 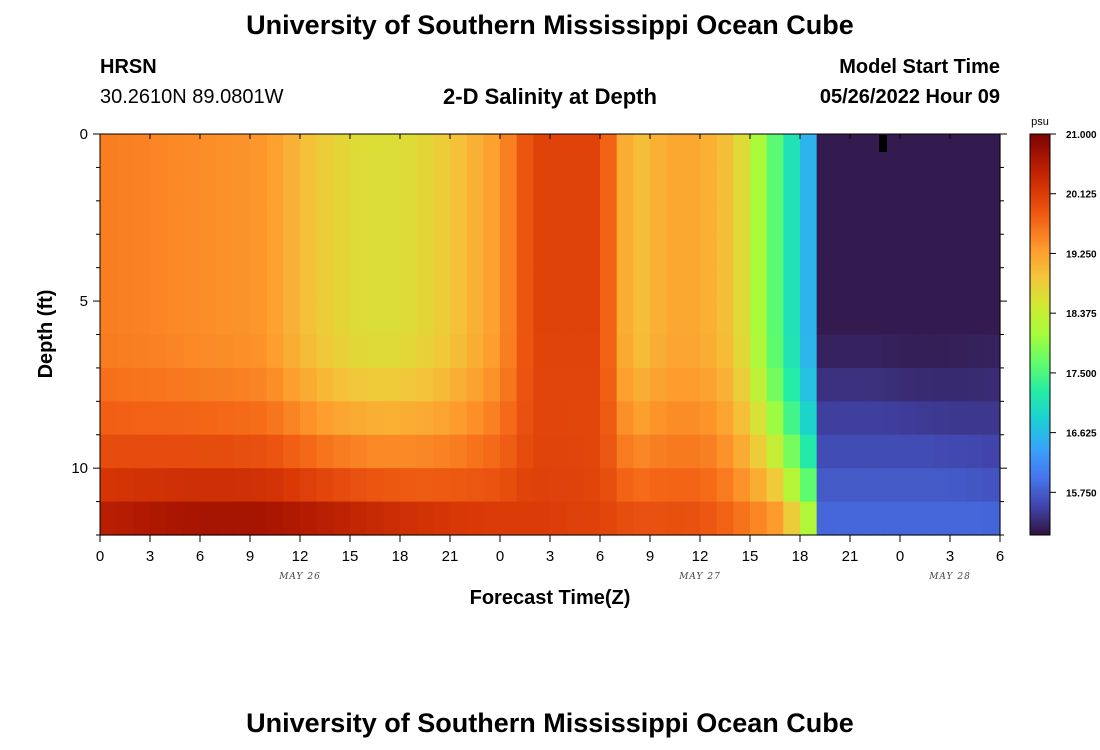 I want to click on station-coordinates: 30.2610N 89.0801W, so click(x=192, y=97).